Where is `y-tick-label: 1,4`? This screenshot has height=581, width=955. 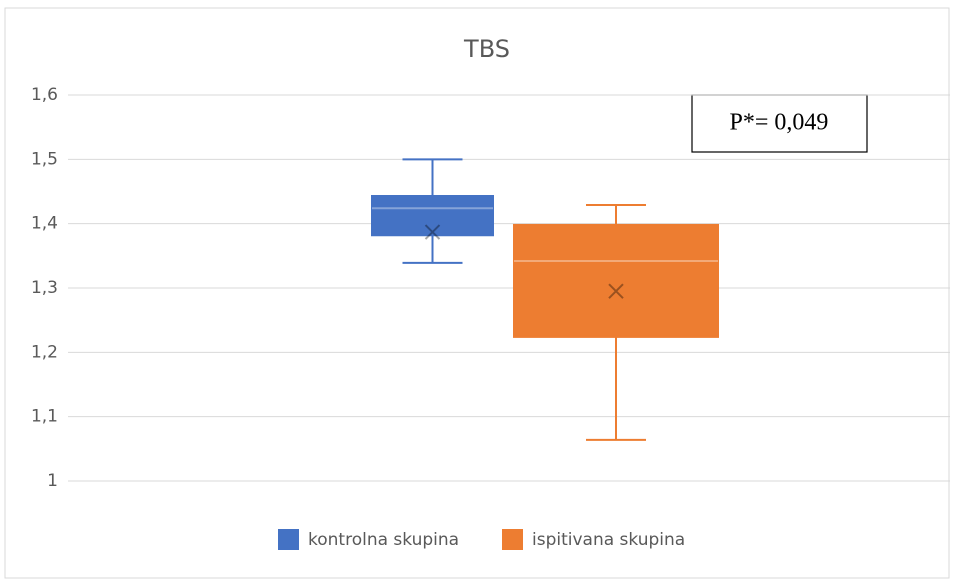 y-tick-label: 1,4 is located at coordinates (44, 224).